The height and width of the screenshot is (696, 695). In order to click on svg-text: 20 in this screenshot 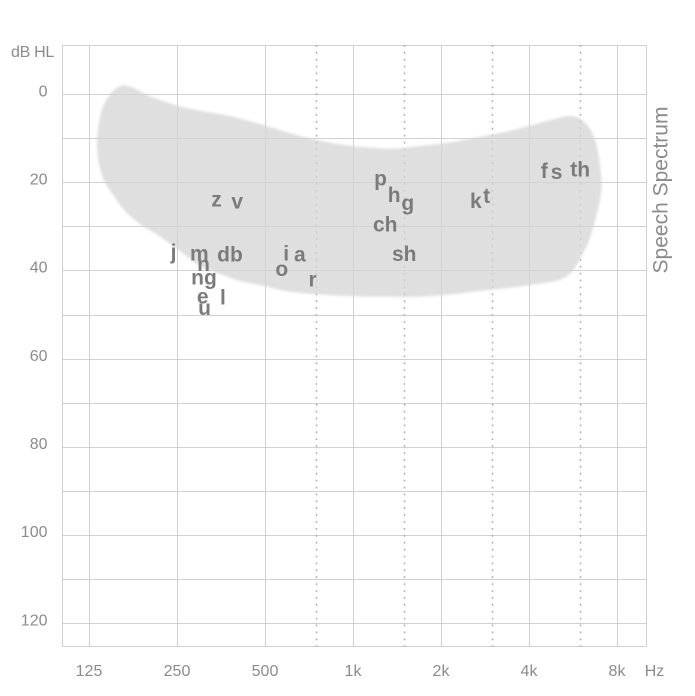, I will do `click(39, 180)`.